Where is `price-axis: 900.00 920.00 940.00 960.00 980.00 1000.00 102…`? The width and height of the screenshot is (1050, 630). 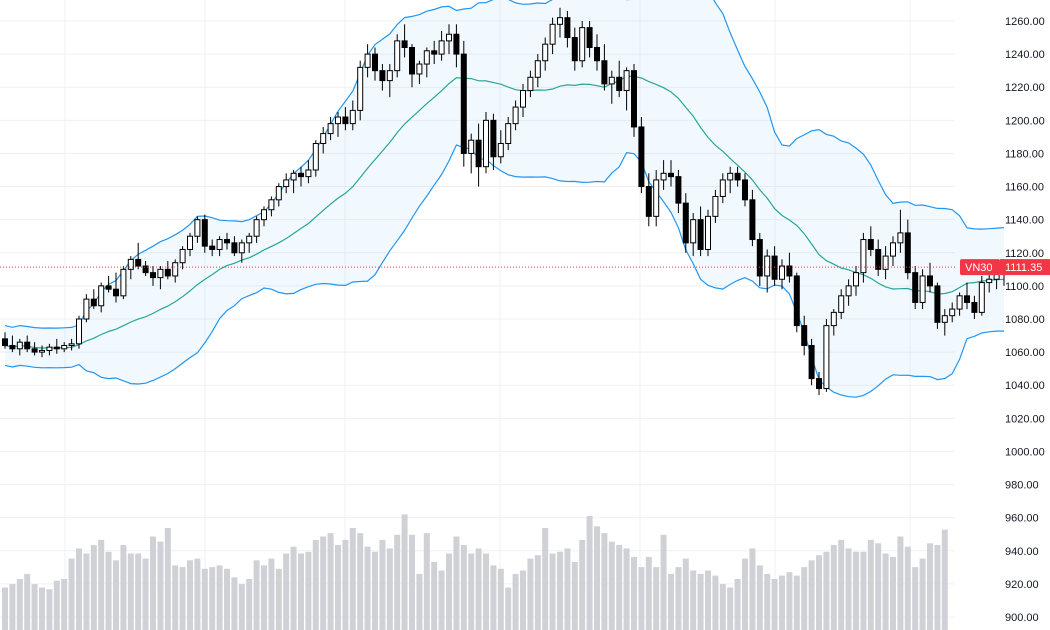 price-axis: 900.00 920.00 940.00 960.00 980.00 1000.00 102… is located at coordinates (1025, 320).